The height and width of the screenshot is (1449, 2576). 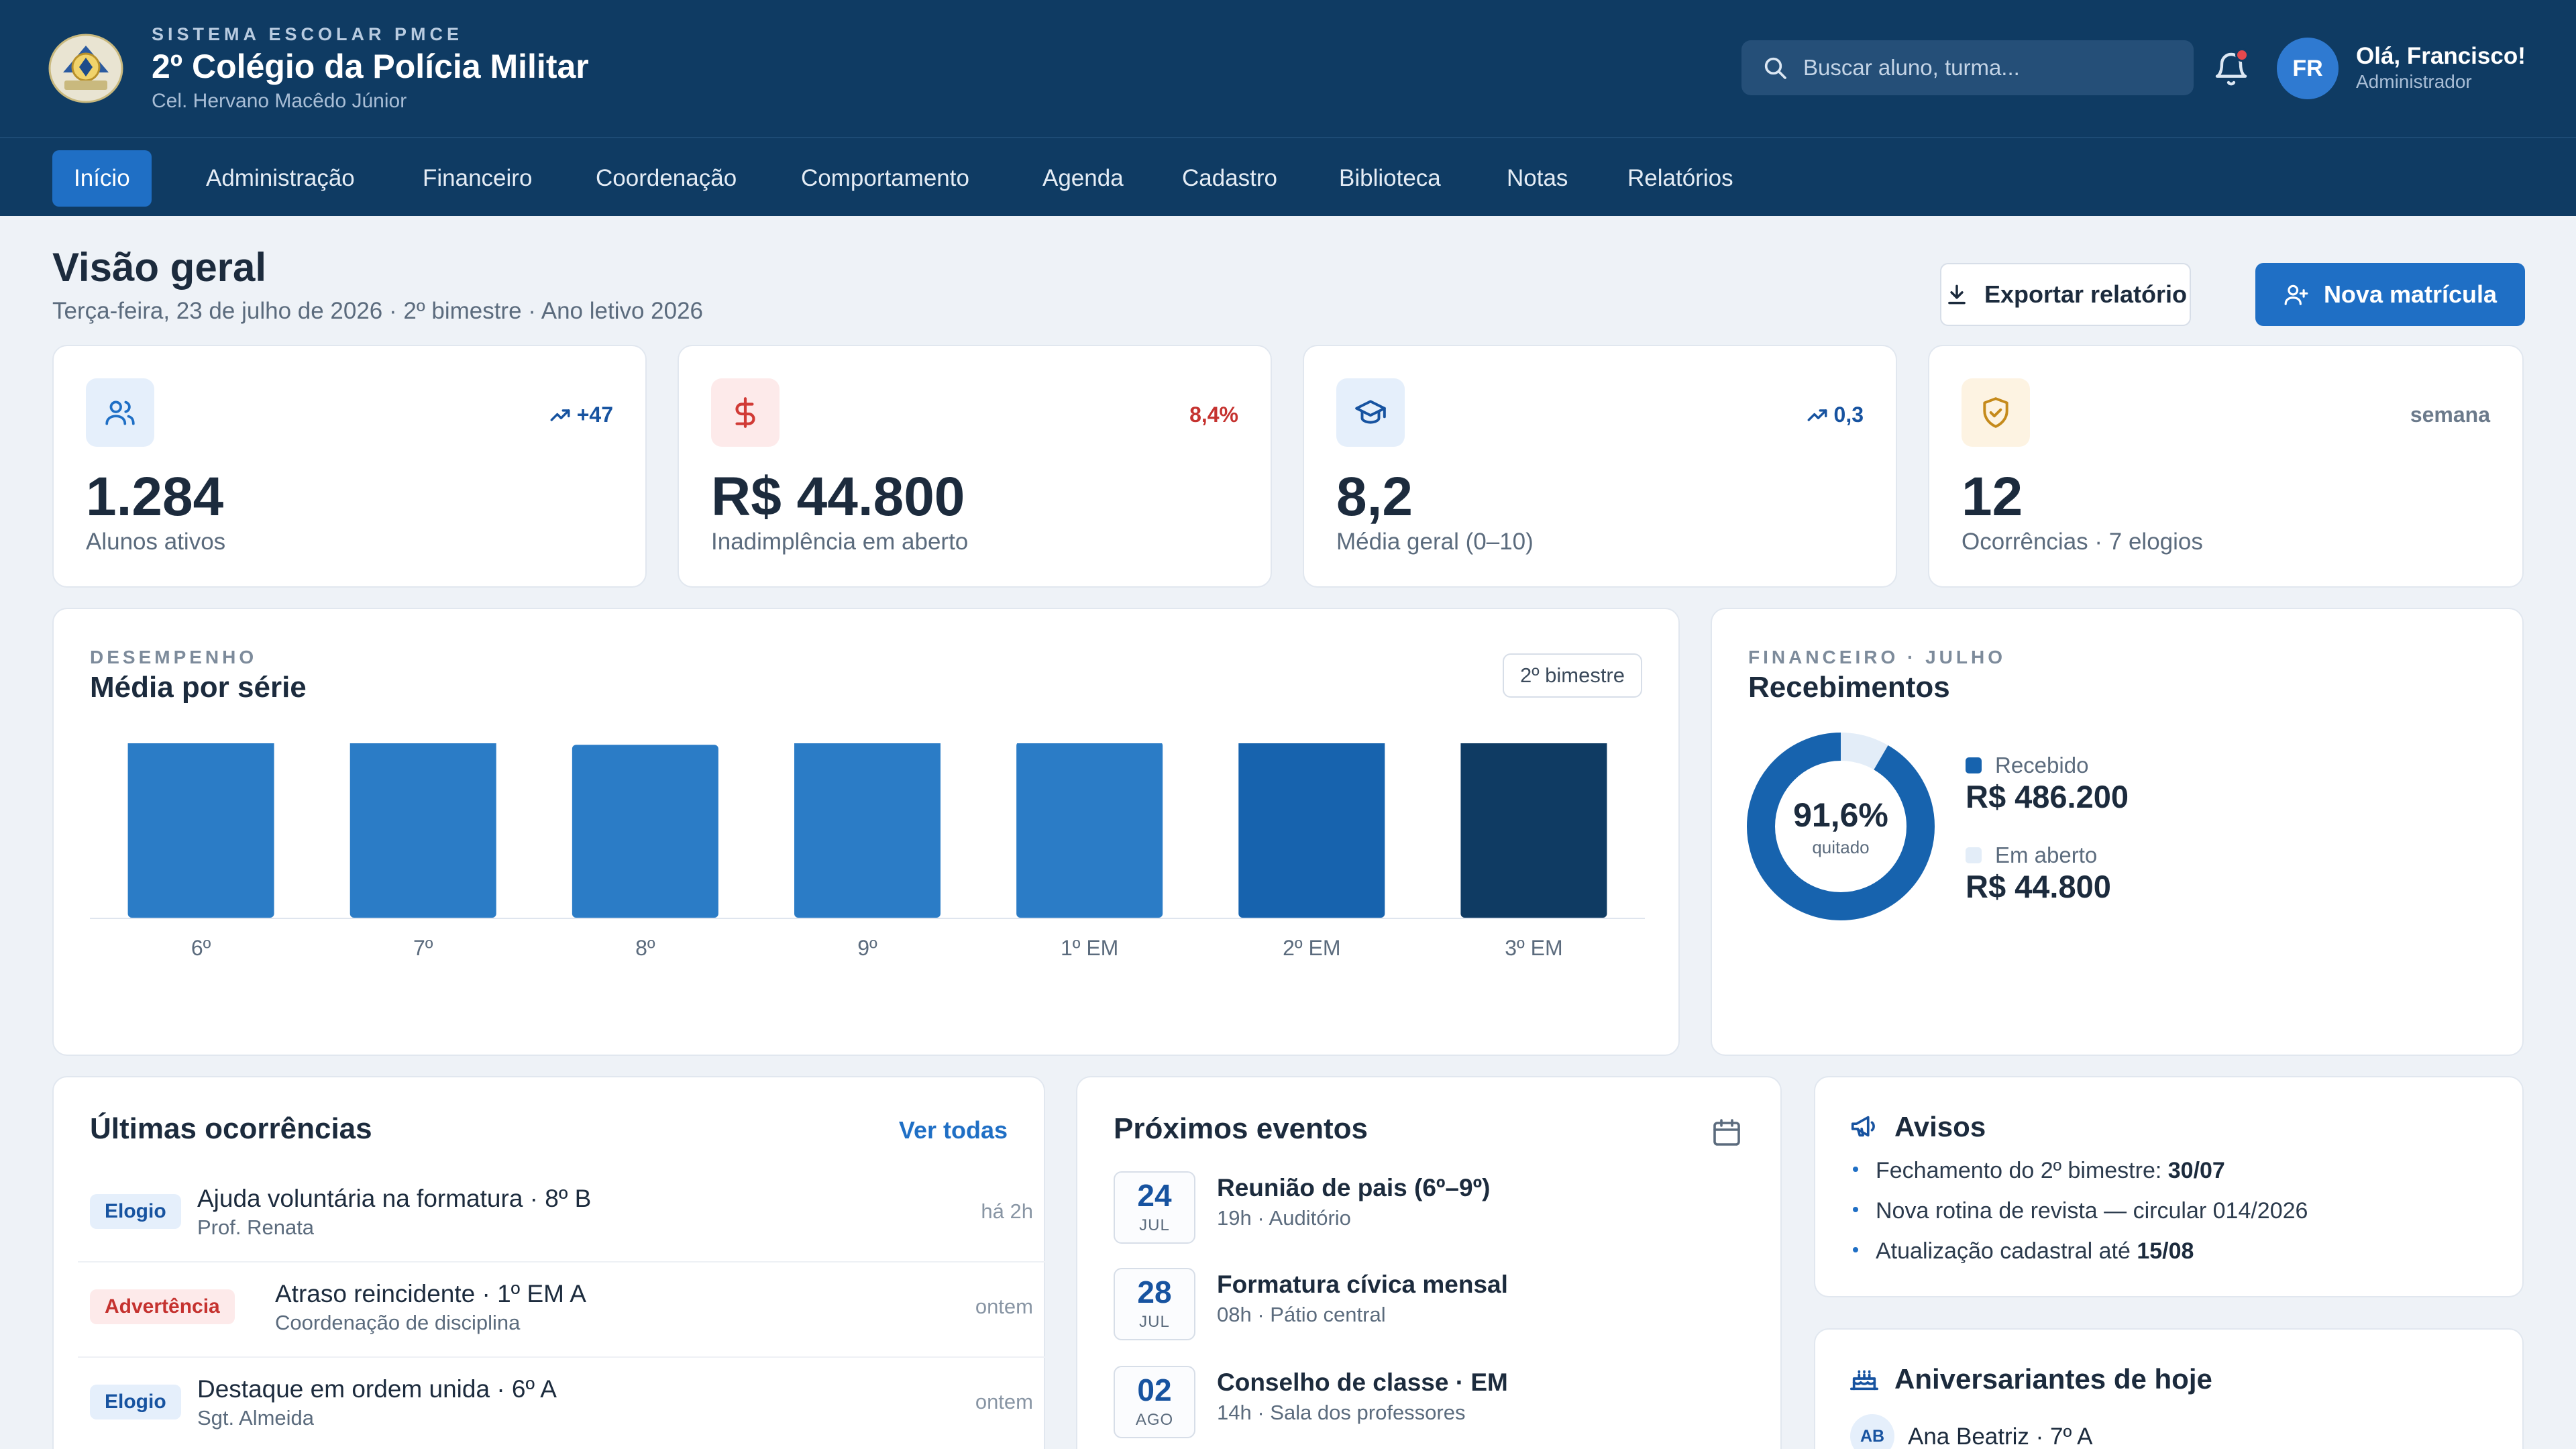 What do you see at coordinates (135, 1402) in the screenshot?
I see `occurrence-badge-elogio: Elogio` at bounding box center [135, 1402].